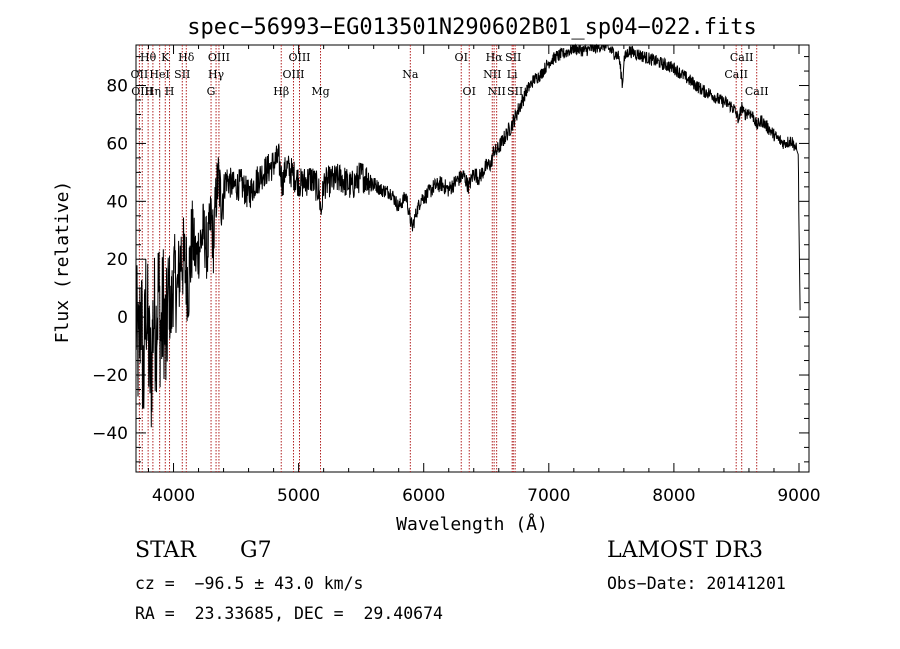  I want to click on y-tick-label: 60, so click(117, 144).